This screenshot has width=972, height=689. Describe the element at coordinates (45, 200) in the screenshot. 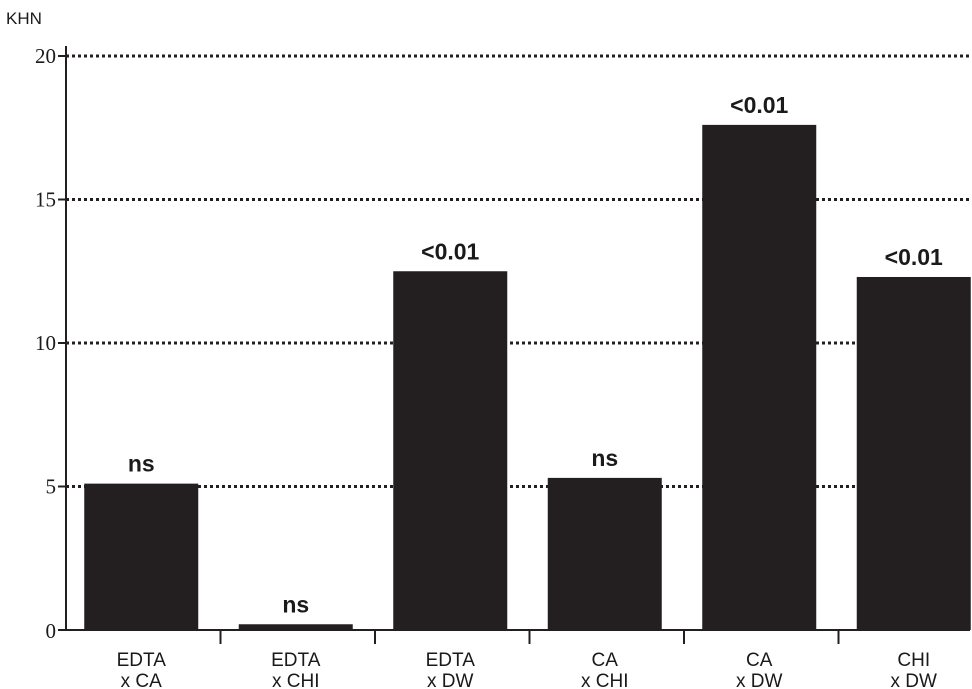

I see `y-tick-label-15: 15` at that location.